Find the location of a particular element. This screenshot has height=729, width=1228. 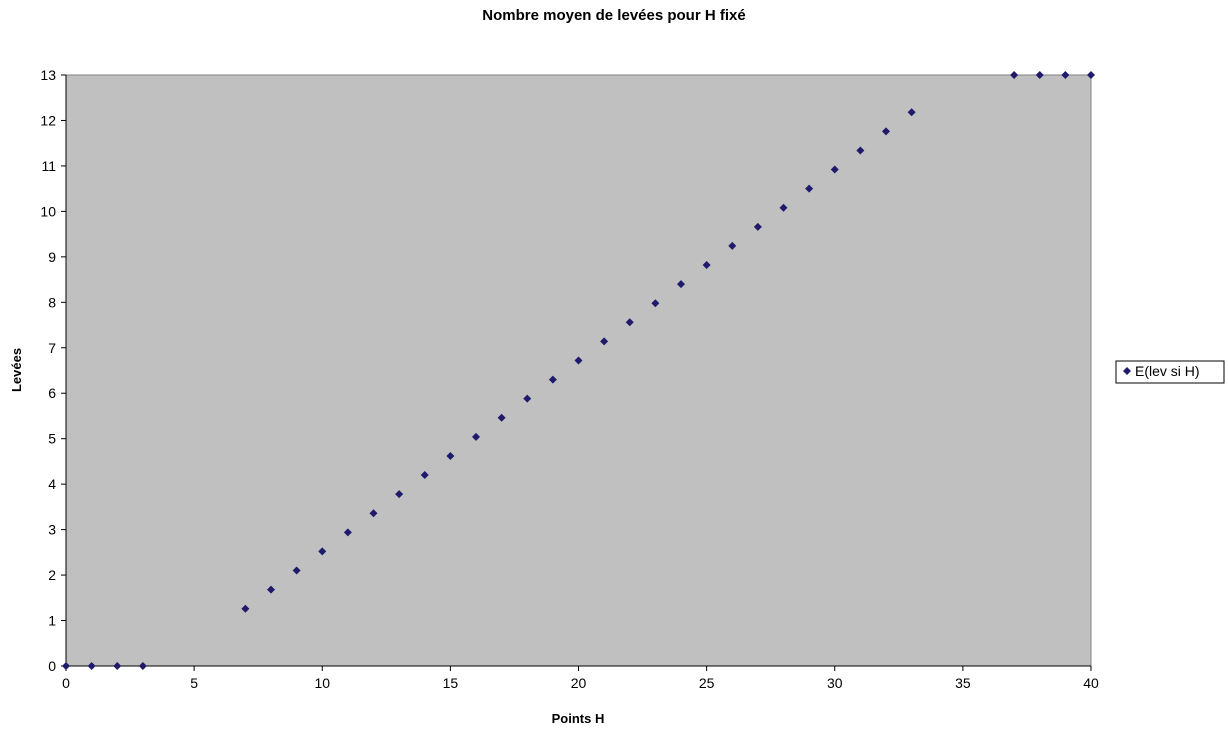

legend-label: E(lev si H) is located at coordinates (1167, 371).